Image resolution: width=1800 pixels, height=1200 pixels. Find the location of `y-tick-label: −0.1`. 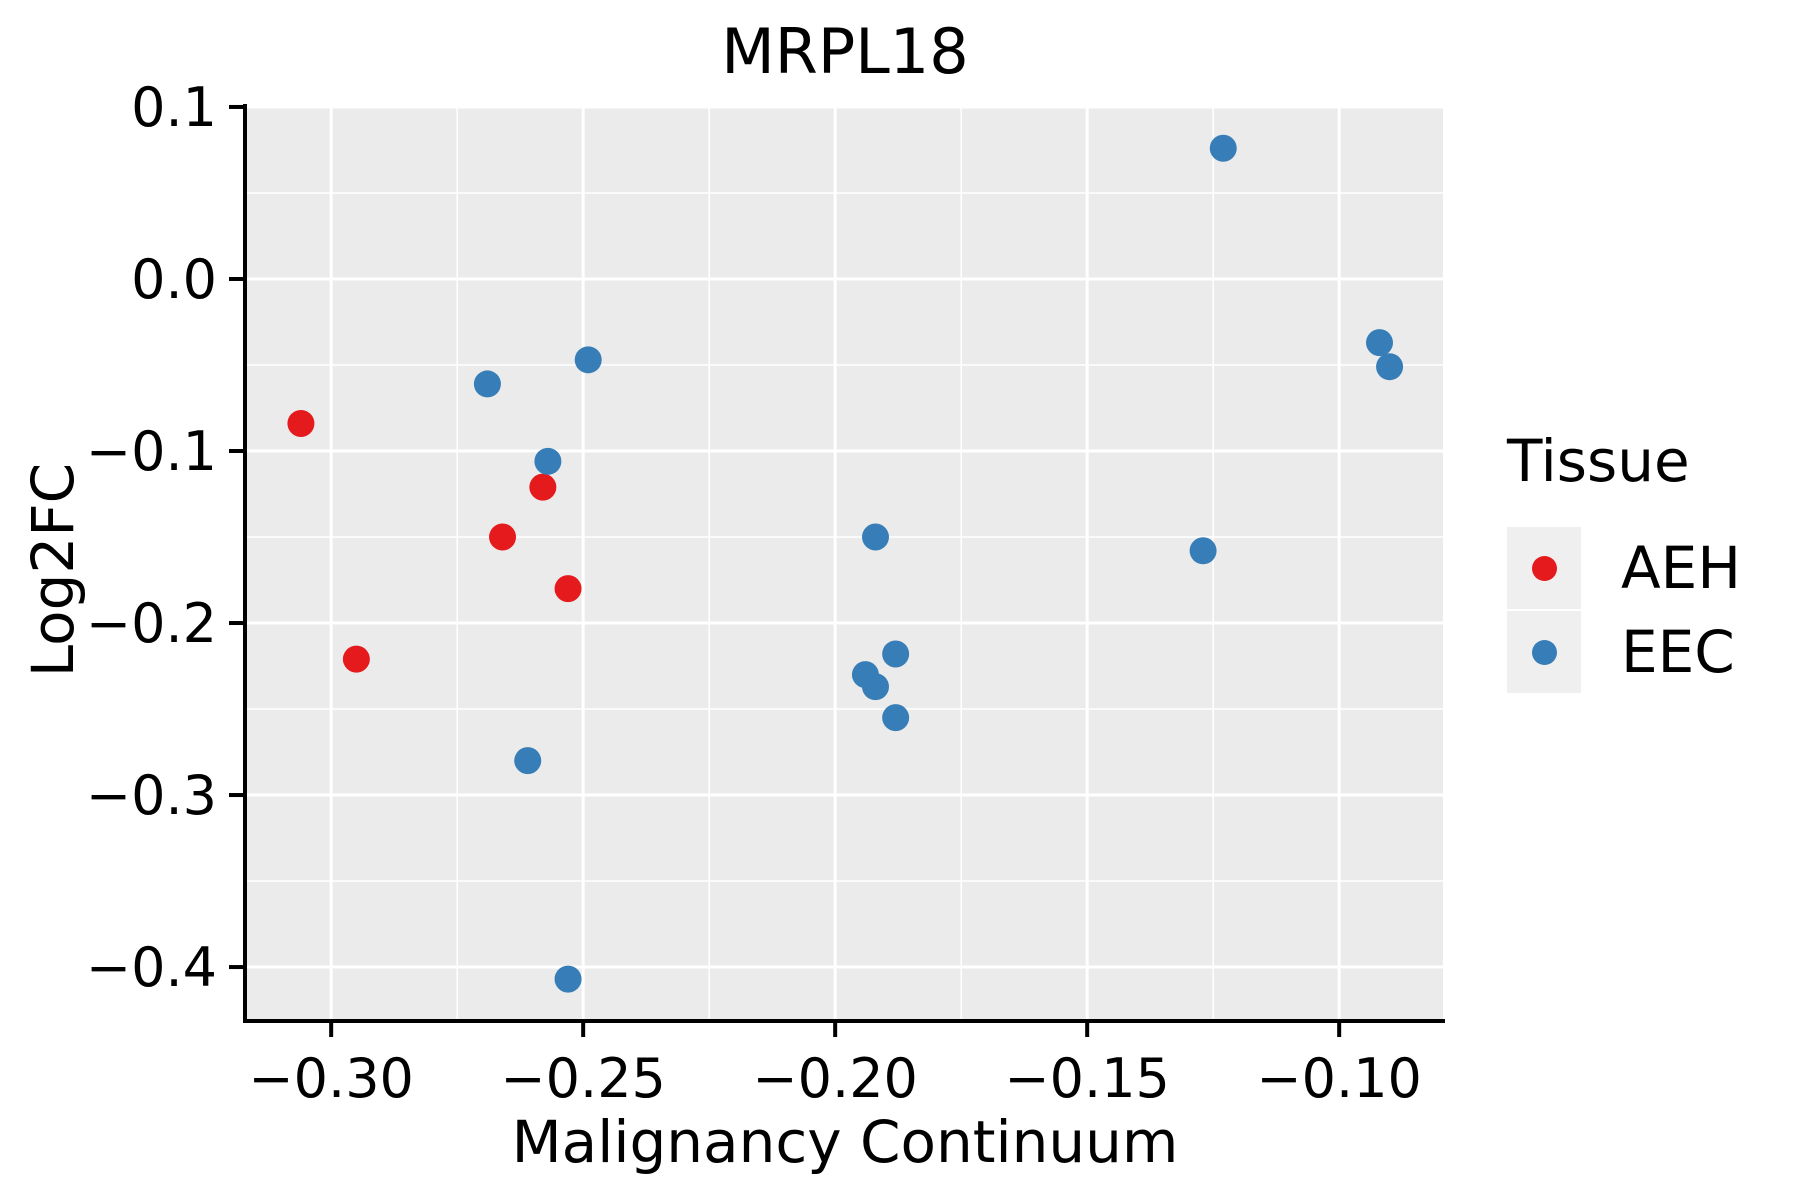

y-tick-label: −0.1 is located at coordinates (151, 451).